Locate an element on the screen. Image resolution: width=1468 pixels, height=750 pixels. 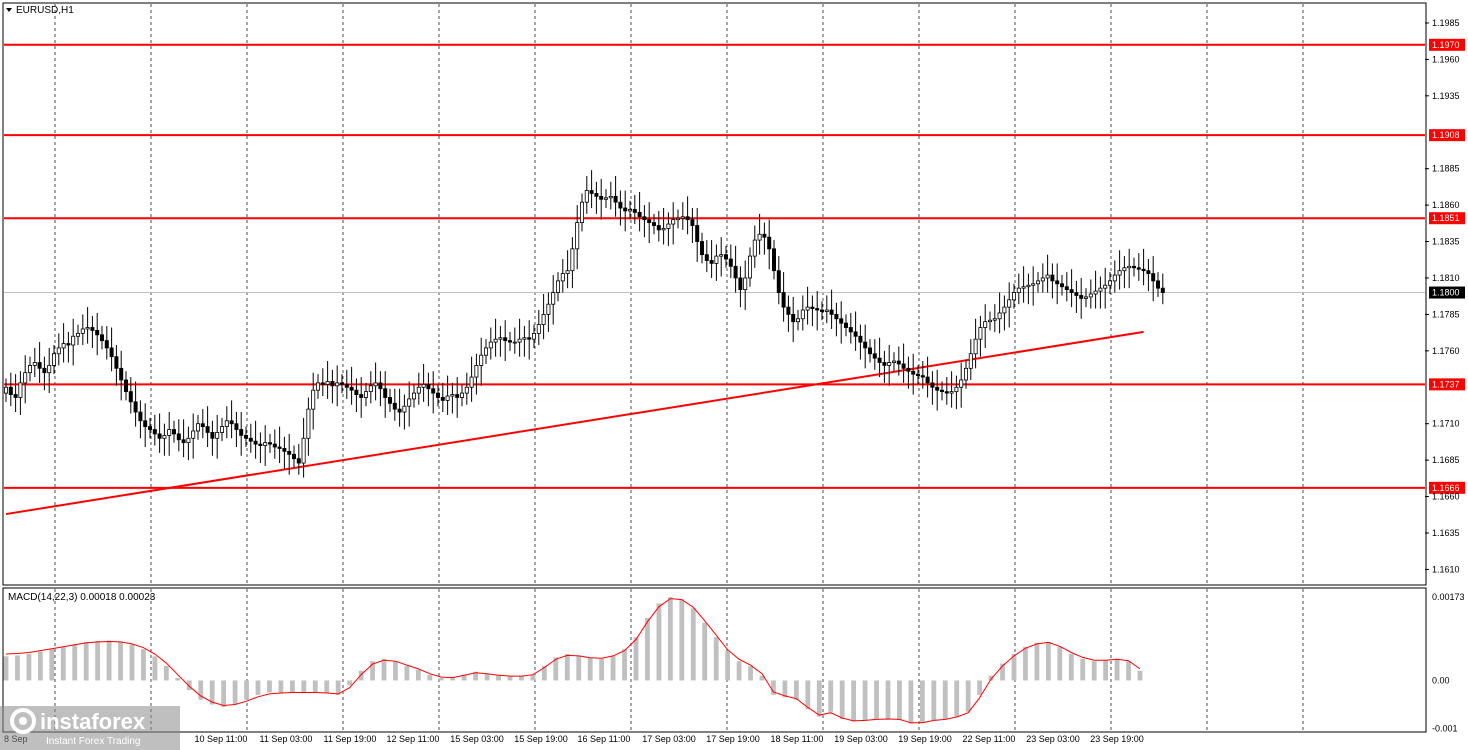
price-tick-label: 1.1985 is located at coordinates (1446, 23).